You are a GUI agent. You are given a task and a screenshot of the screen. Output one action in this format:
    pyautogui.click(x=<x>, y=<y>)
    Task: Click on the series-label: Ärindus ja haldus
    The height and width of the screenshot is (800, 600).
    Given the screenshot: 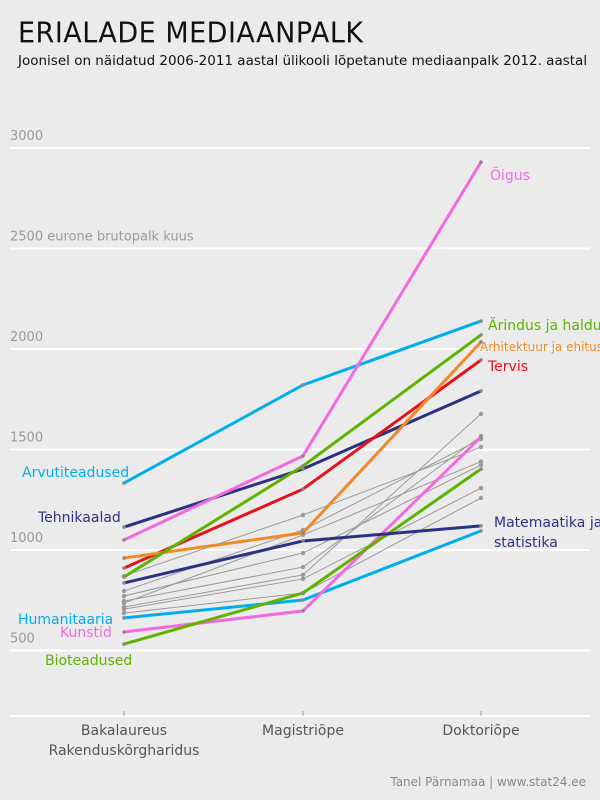 What is the action you would take?
    pyautogui.click(x=544, y=325)
    